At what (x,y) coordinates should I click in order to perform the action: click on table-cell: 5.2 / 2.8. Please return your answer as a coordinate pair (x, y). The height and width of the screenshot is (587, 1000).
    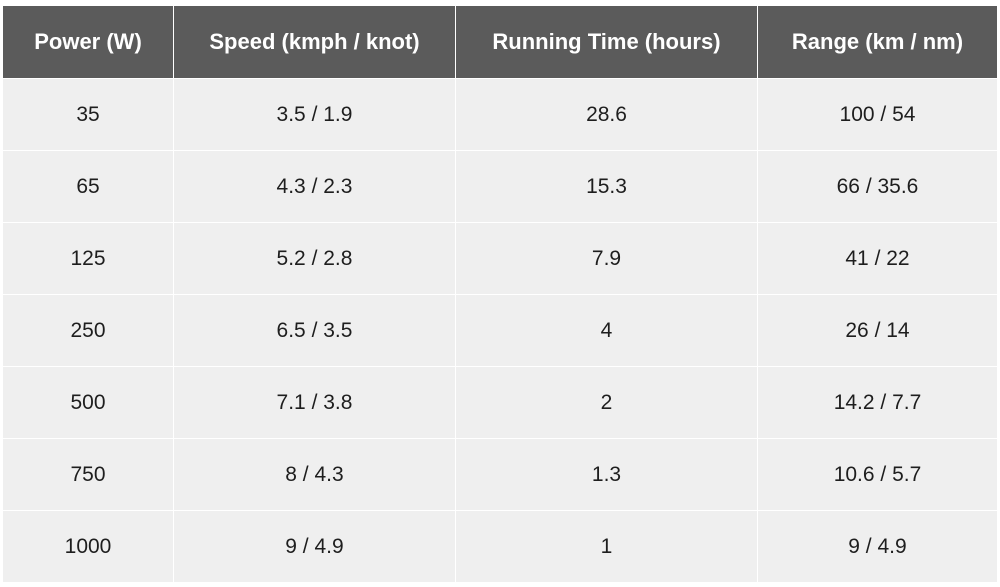
    Looking at the image, I should click on (314, 258).